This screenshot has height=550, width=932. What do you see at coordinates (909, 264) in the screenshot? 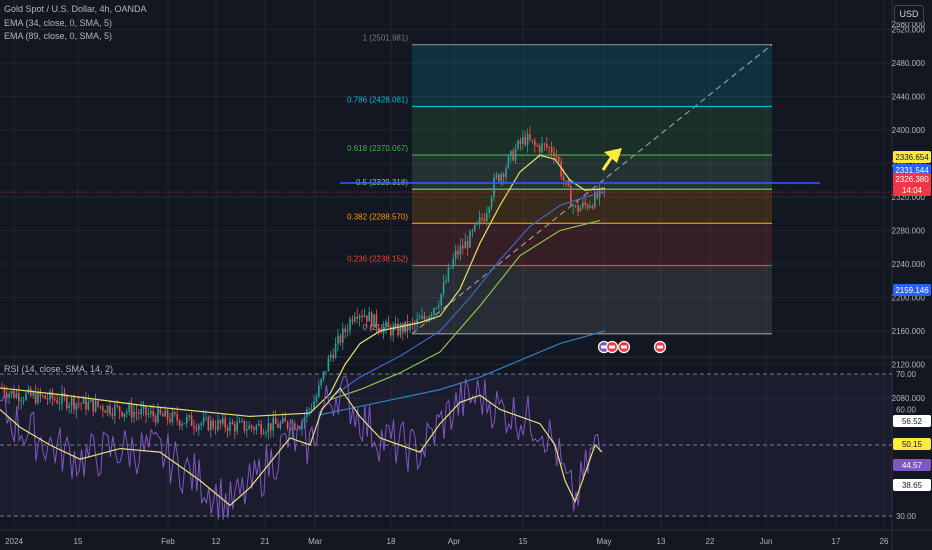
I see `price-tick-label: 2240.000` at bounding box center [909, 264].